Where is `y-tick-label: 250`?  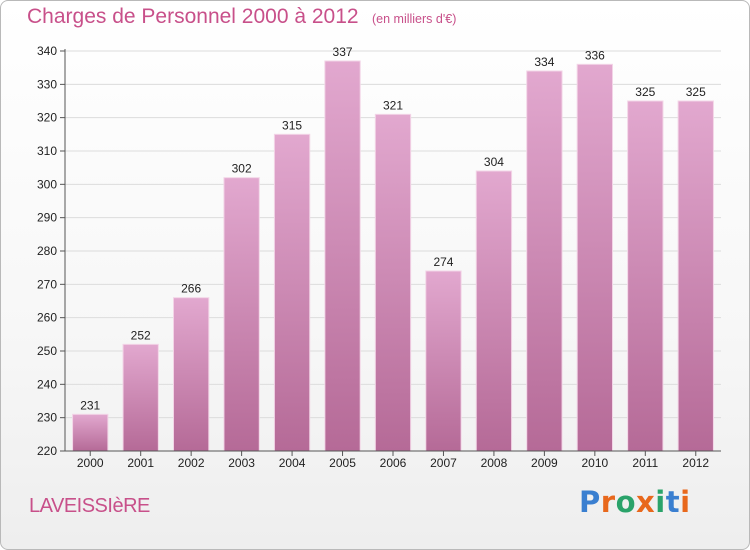
y-tick-label: 250 is located at coordinates (47, 351).